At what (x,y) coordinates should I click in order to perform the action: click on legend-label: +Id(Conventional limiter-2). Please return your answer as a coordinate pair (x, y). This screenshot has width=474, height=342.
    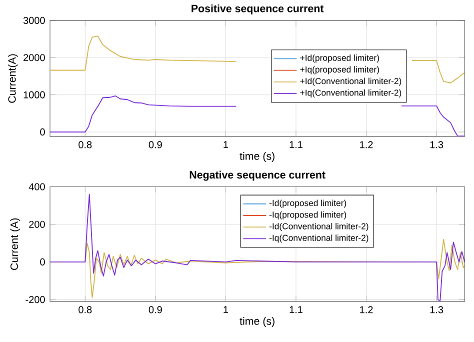
    Looking at the image, I should click on (351, 82).